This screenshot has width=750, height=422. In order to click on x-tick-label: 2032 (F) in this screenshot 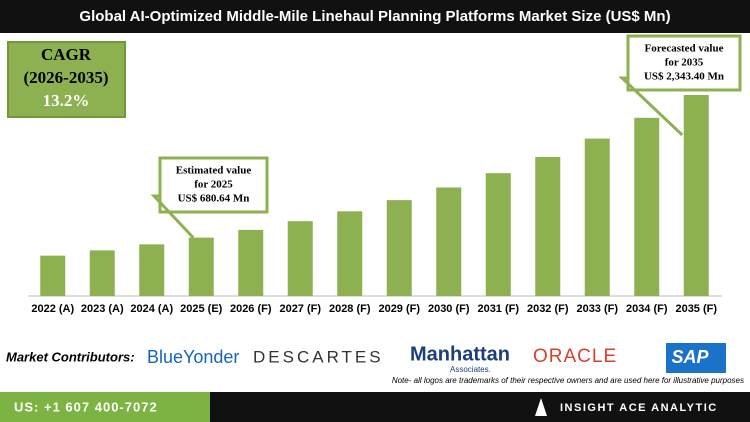, I will do `click(548, 309)`.